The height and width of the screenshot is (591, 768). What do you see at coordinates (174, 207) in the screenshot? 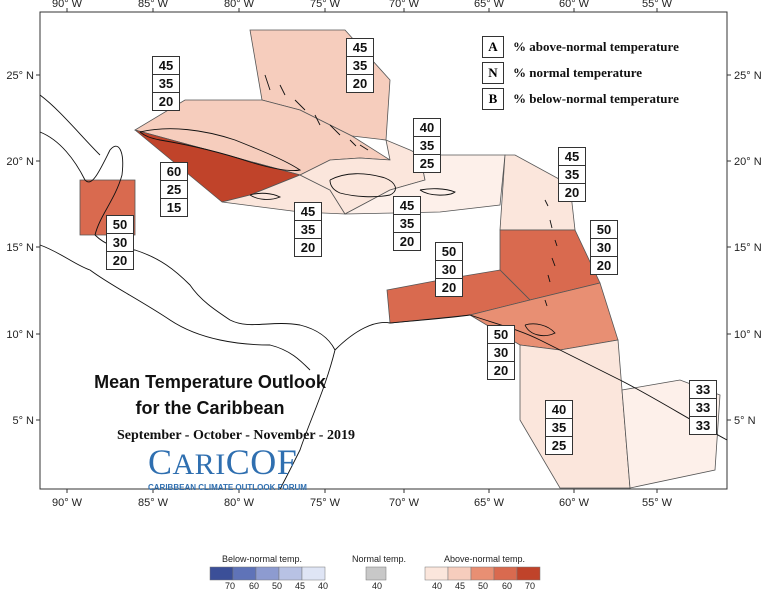
I see `below-normal-value: 15` at bounding box center [174, 207].